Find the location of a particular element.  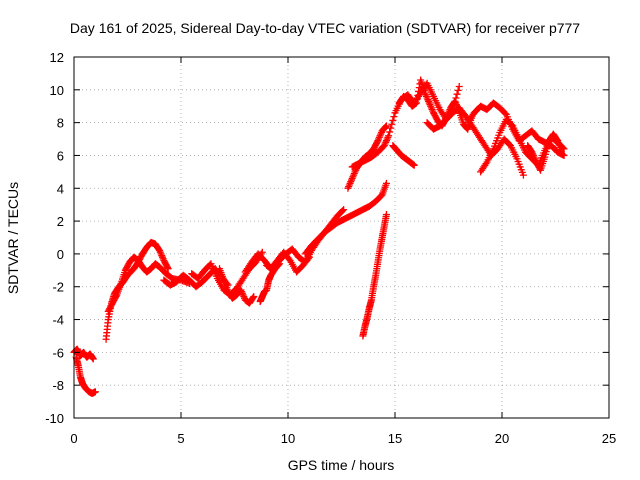

y-tick-label: -10 is located at coordinates (54, 418).